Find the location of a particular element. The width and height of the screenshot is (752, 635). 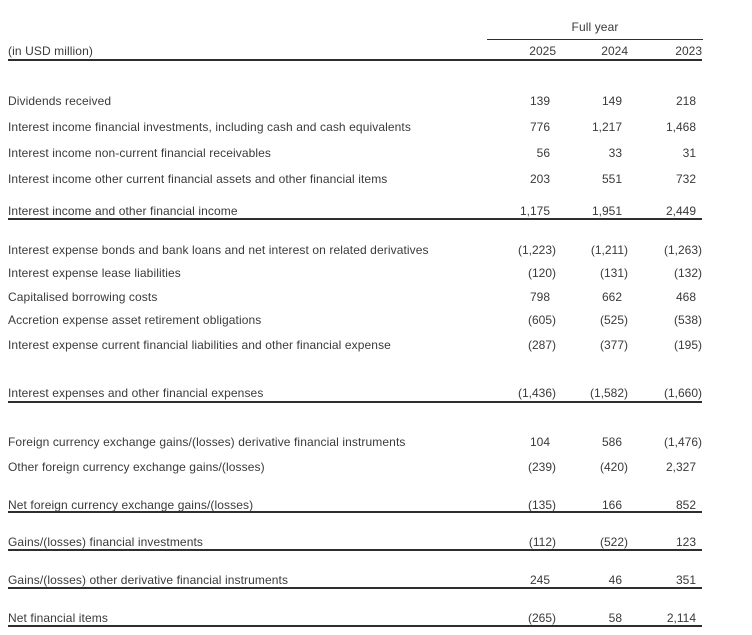

value-2024: 551 is located at coordinates (611, 179).